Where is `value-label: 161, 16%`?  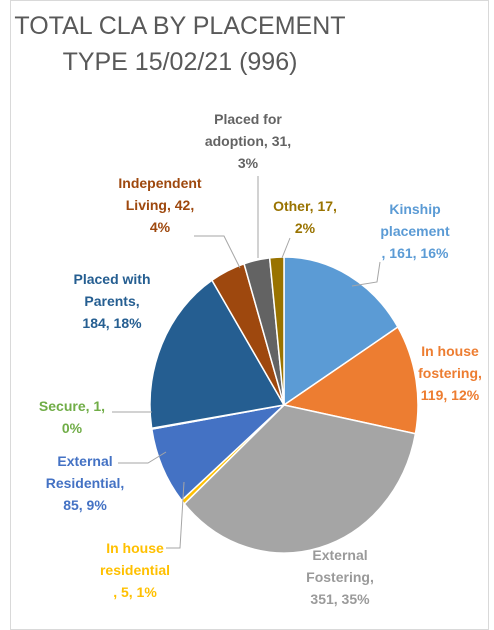 value-label: 161, 16% is located at coordinates (419, 253).